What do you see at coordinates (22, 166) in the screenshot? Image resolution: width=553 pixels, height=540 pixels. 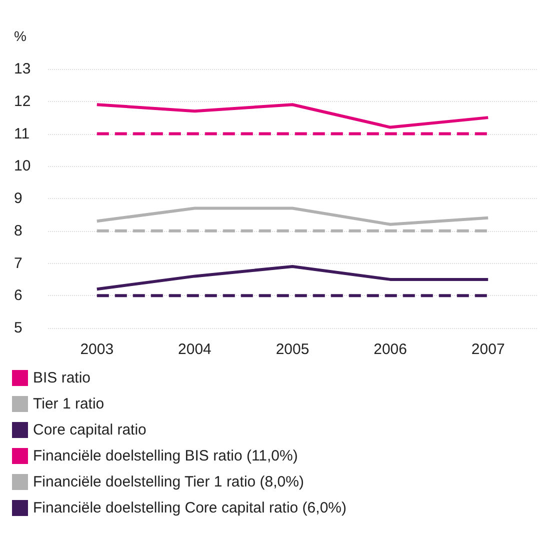 I see `y-tick-label: 10` at bounding box center [22, 166].